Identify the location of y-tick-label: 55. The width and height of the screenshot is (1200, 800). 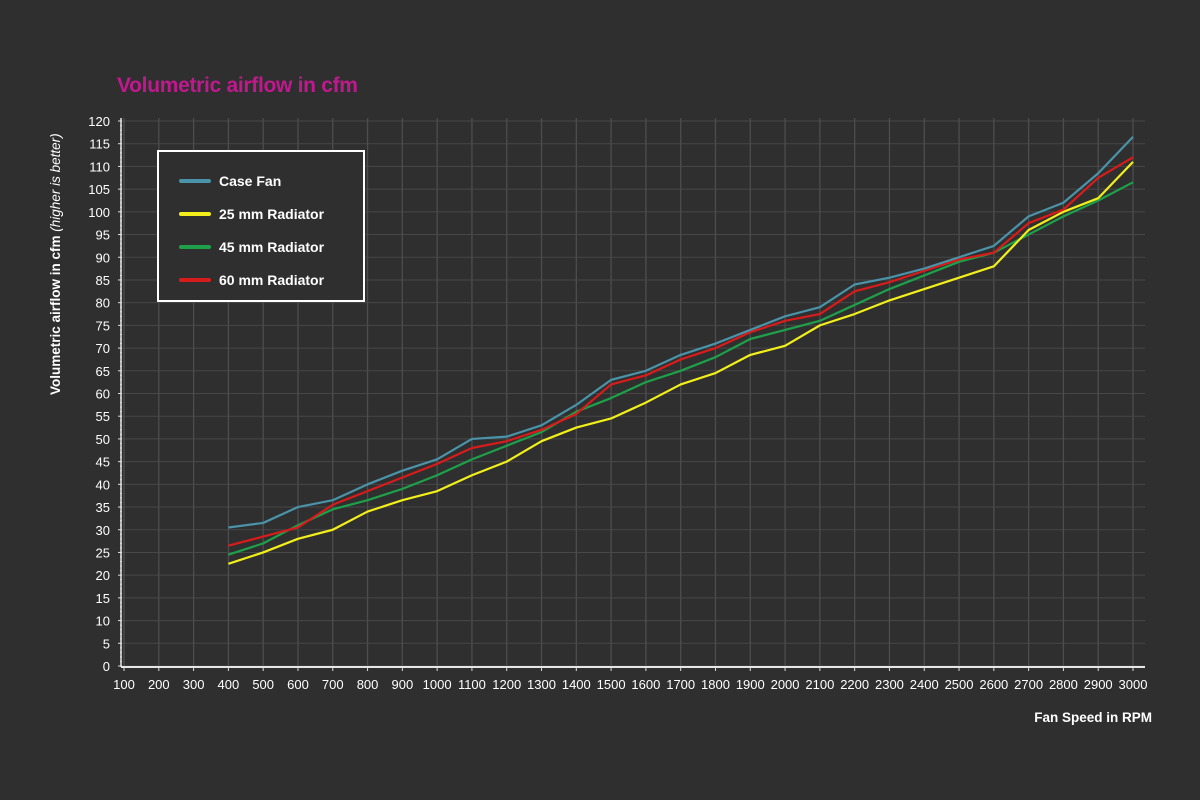
(103, 416).